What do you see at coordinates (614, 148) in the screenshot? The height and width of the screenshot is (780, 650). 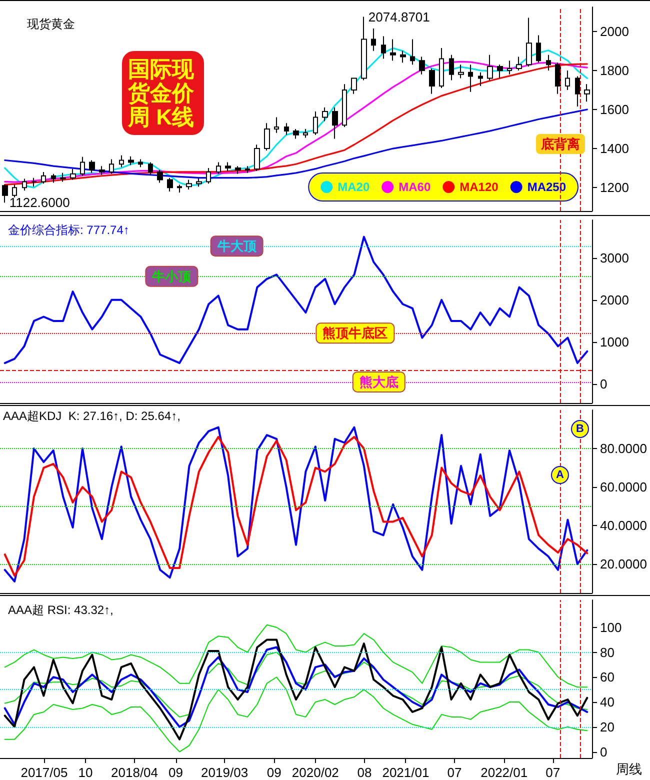 I see `y-tick-label: 1400` at bounding box center [614, 148].